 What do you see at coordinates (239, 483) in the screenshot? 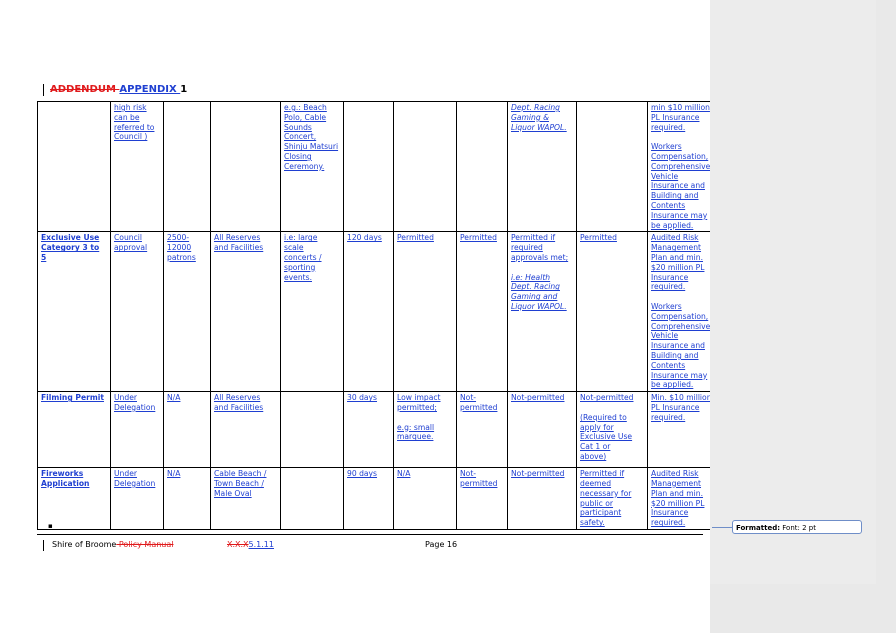
I see `cell-line: Town Beach /` at bounding box center [239, 483].